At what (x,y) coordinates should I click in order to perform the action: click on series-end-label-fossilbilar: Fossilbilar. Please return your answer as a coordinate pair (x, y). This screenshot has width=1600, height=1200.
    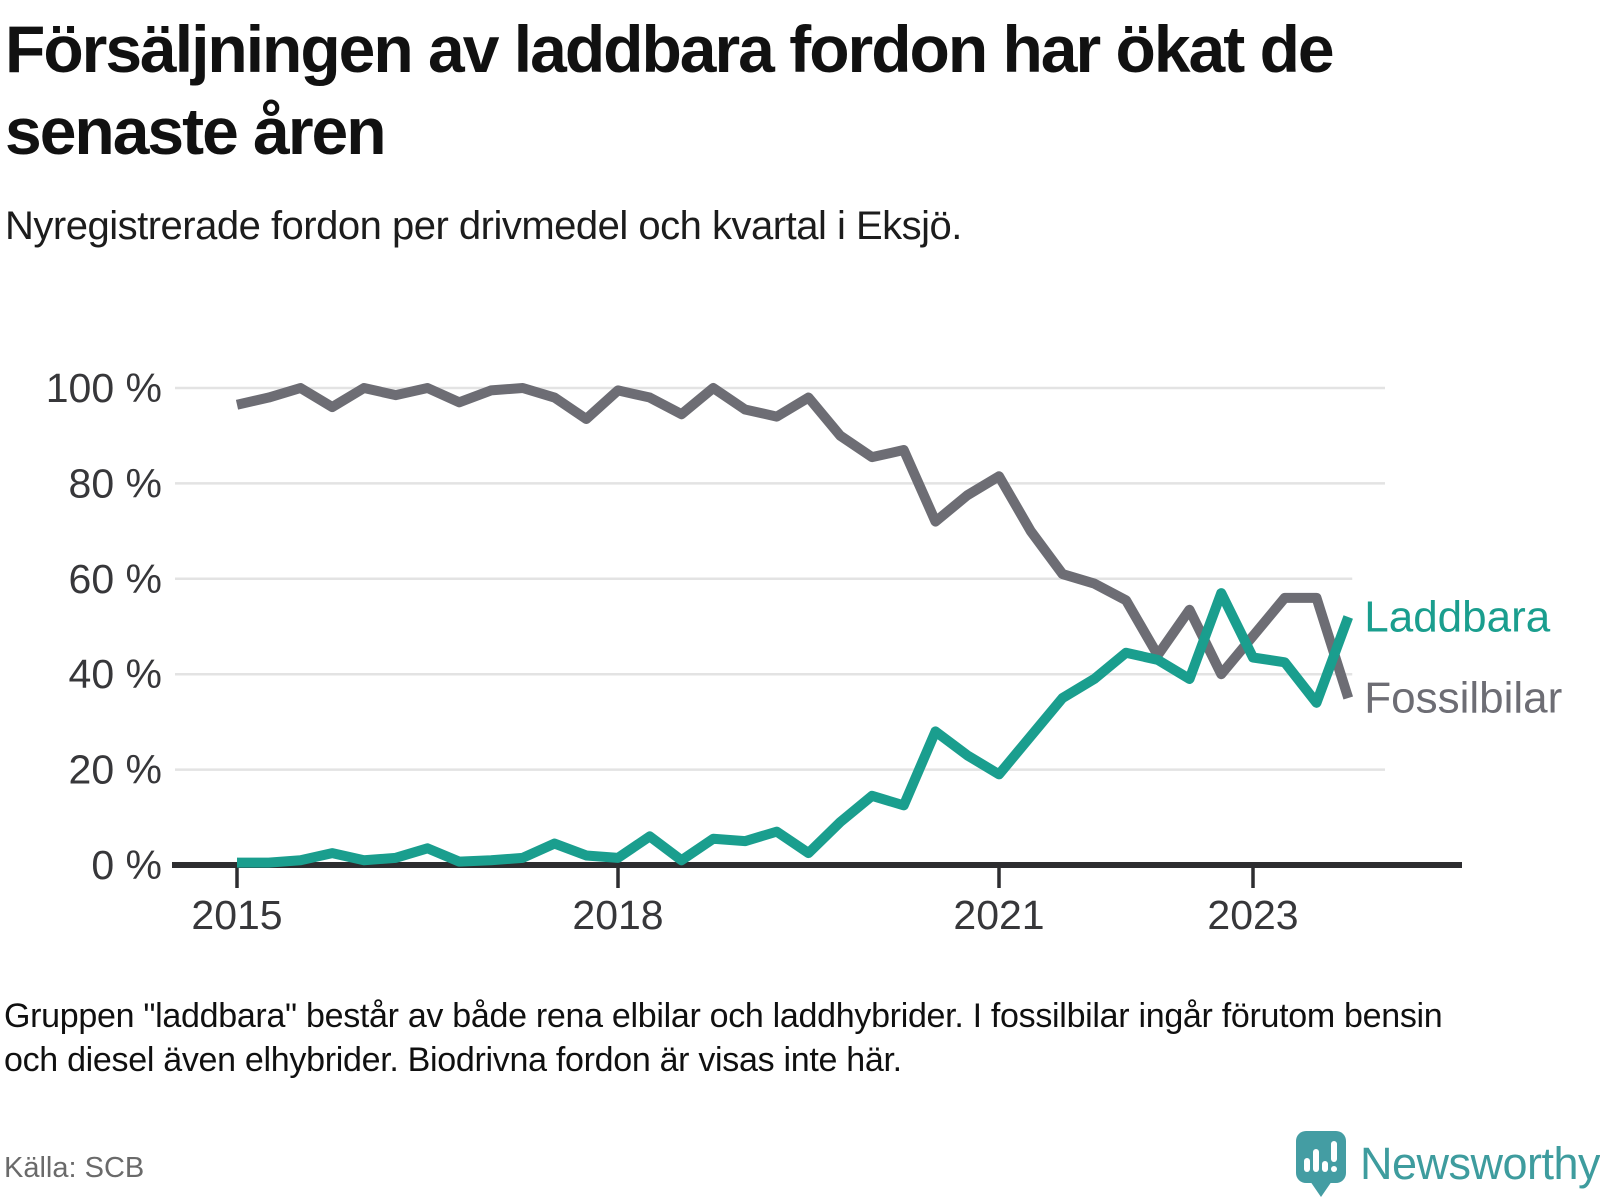
    Looking at the image, I should click on (1463, 698).